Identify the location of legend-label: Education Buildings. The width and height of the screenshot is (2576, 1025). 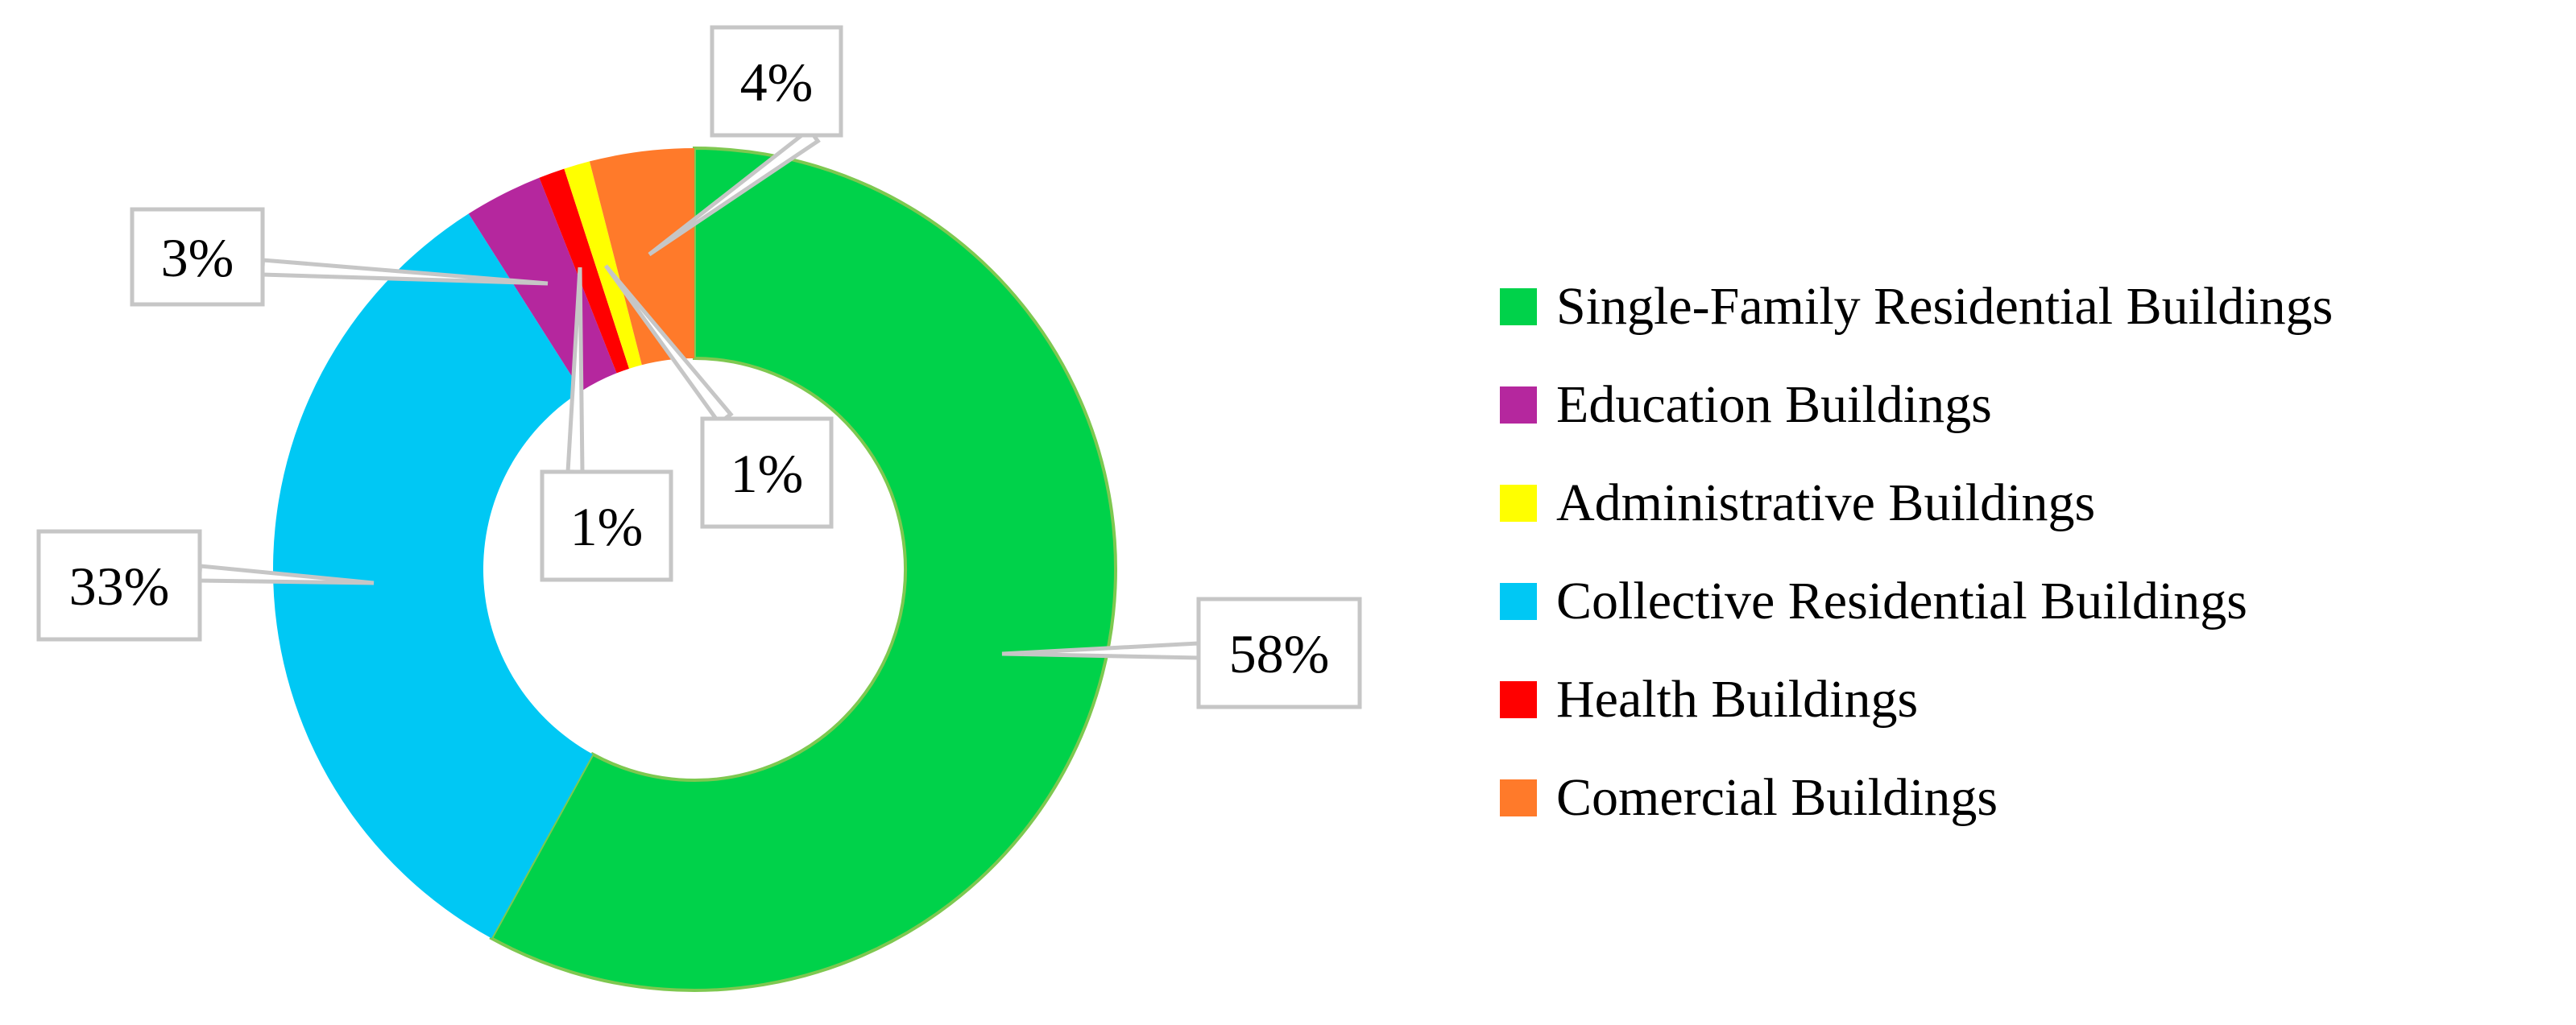
(1774, 404).